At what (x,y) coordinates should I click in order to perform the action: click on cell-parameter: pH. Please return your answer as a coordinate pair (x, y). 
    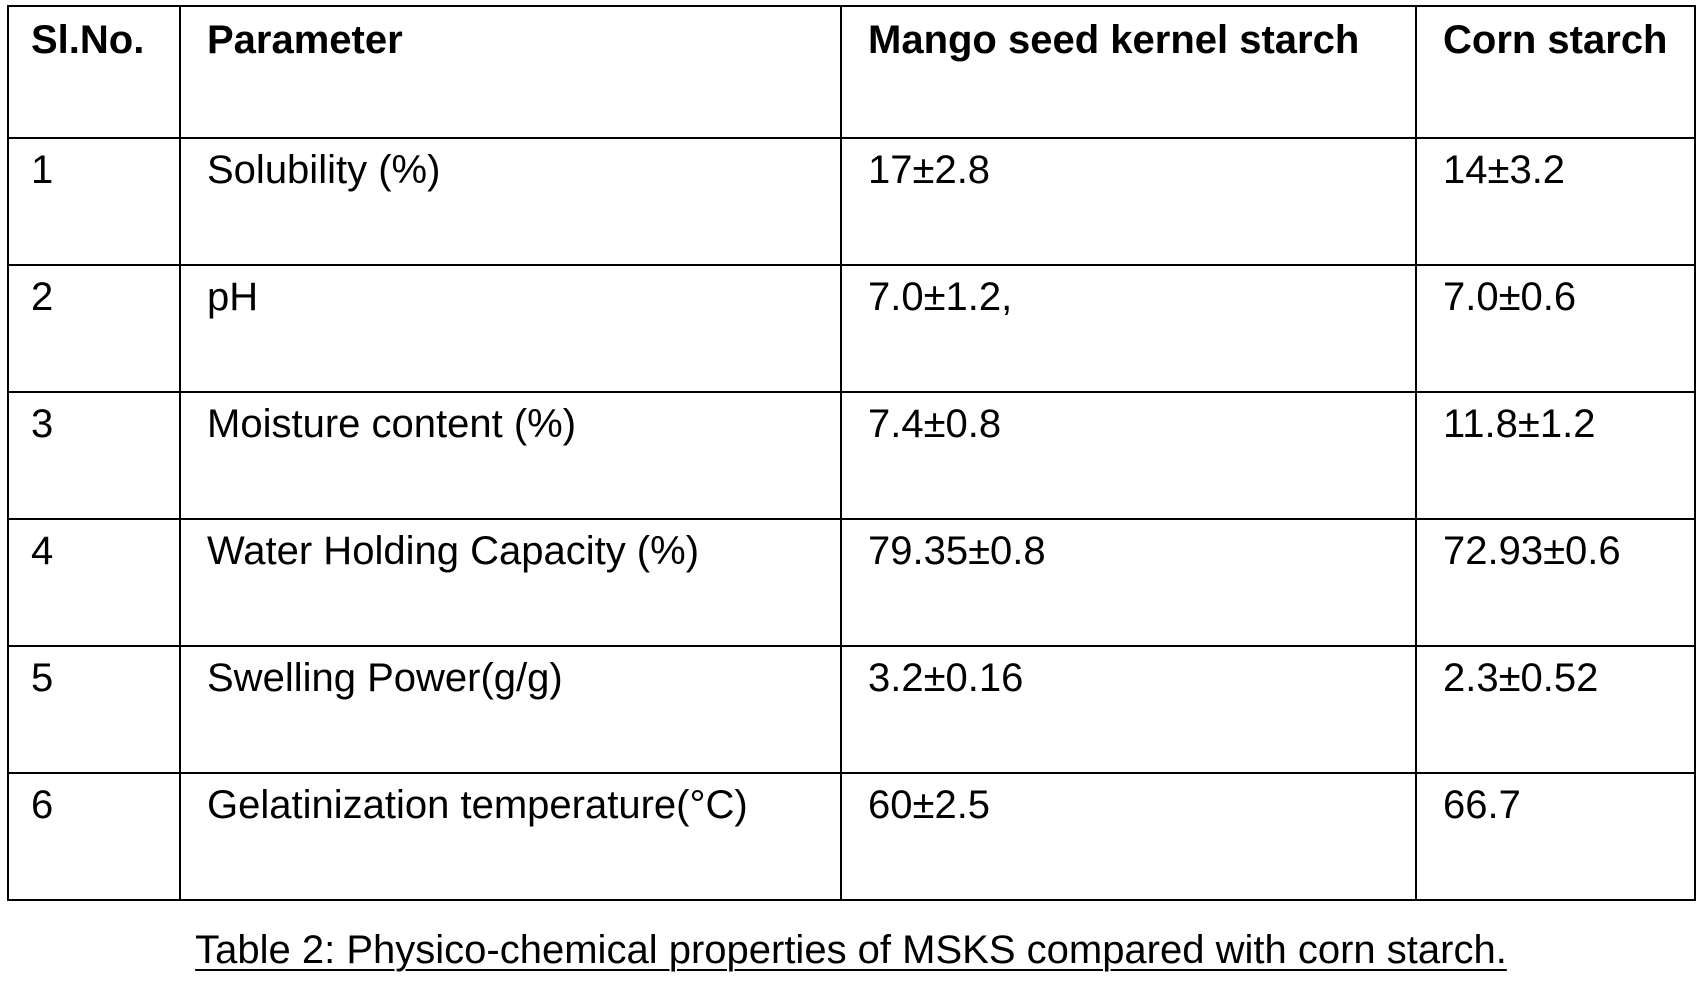
    Looking at the image, I should click on (510, 328).